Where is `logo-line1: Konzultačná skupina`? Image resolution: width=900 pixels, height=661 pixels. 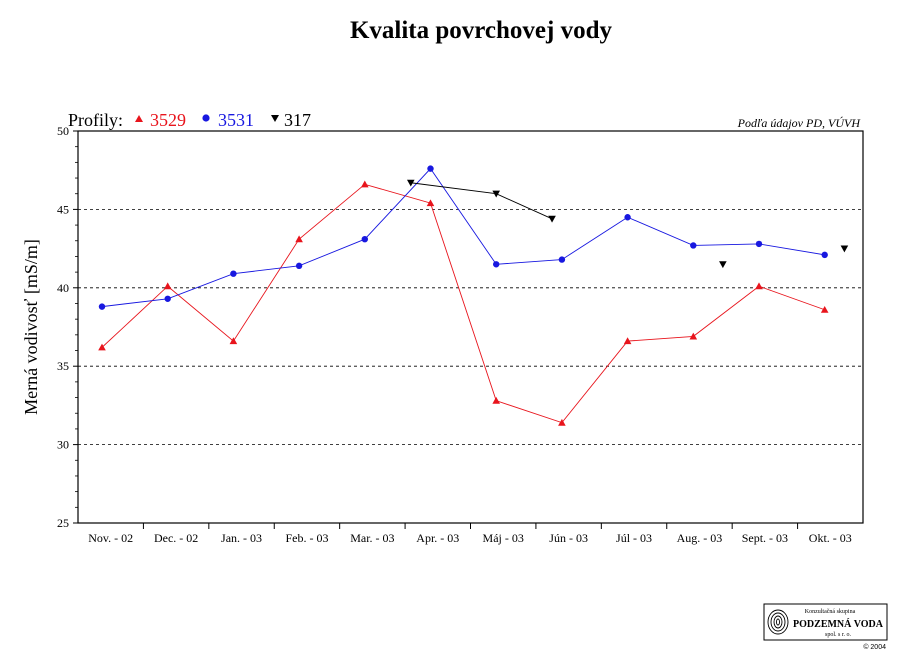 logo-line1: Konzultačná skupina is located at coordinates (830, 612).